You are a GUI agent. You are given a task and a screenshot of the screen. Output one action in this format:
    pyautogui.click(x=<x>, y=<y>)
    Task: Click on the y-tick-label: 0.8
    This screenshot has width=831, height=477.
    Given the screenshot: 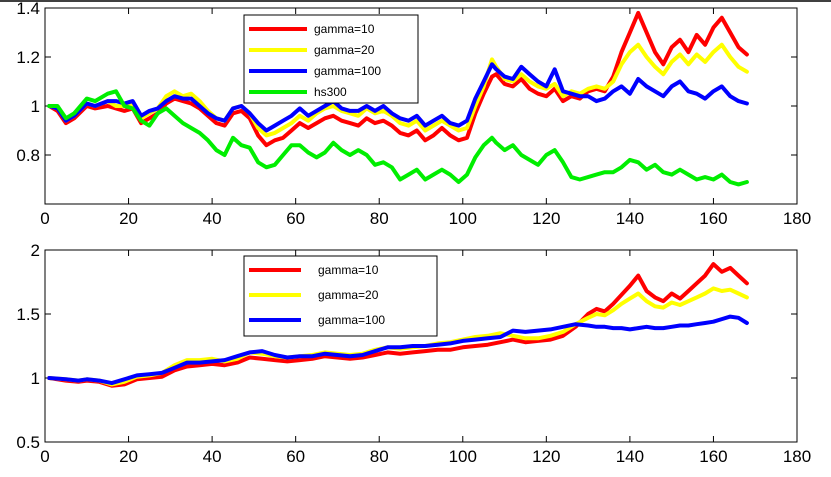 What is the action you would take?
    pyautogui.click(x=28, y=155)
    